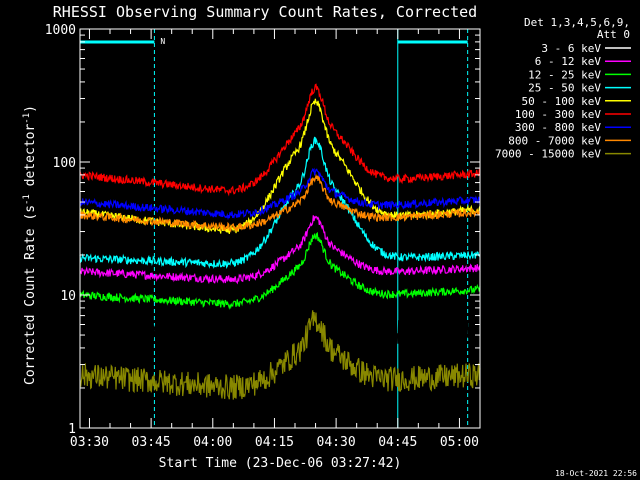  I want to click on y-axis-label-end: ), so click(30, 109).